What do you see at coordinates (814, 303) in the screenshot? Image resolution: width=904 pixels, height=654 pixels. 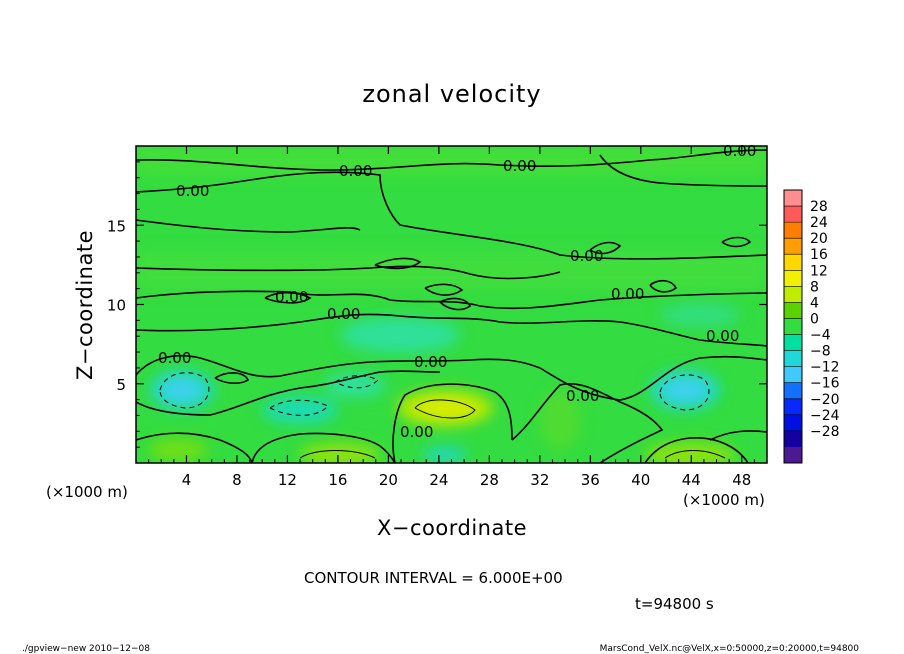 I see `colorbar-tick-label: 4` at bounding box center [814, 303].